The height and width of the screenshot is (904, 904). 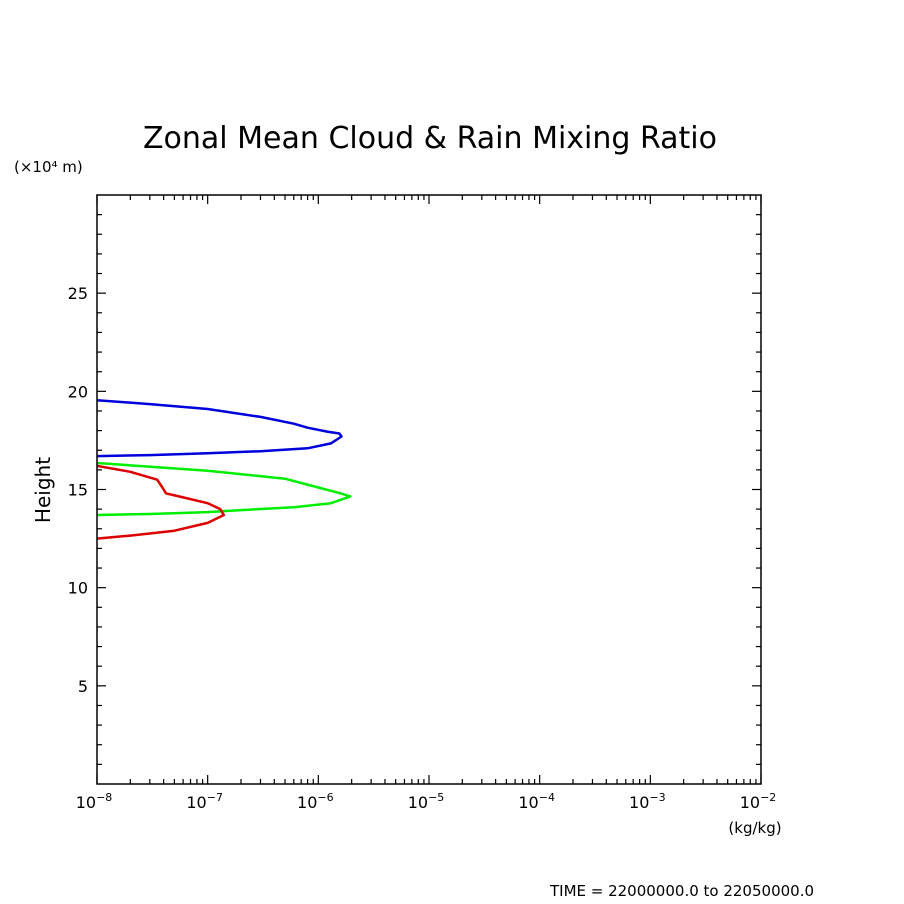 What do you see at coordinates (681, 891) in the screenshot?
I see `time-range-footer: TIME = 22000000.0 to 22050000.0` at bounding box center [681, 891].